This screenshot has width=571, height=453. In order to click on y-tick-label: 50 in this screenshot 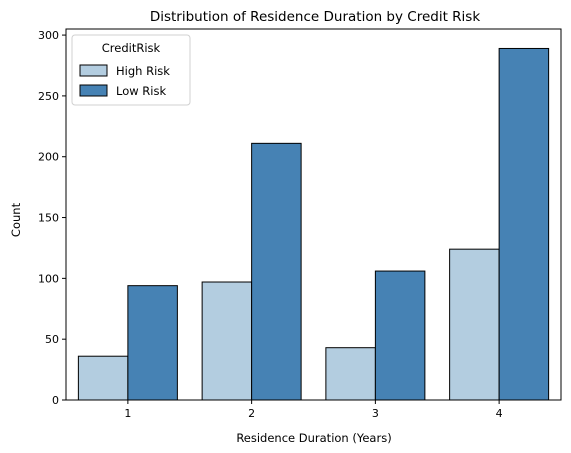, I will do `click(52, 339)`.